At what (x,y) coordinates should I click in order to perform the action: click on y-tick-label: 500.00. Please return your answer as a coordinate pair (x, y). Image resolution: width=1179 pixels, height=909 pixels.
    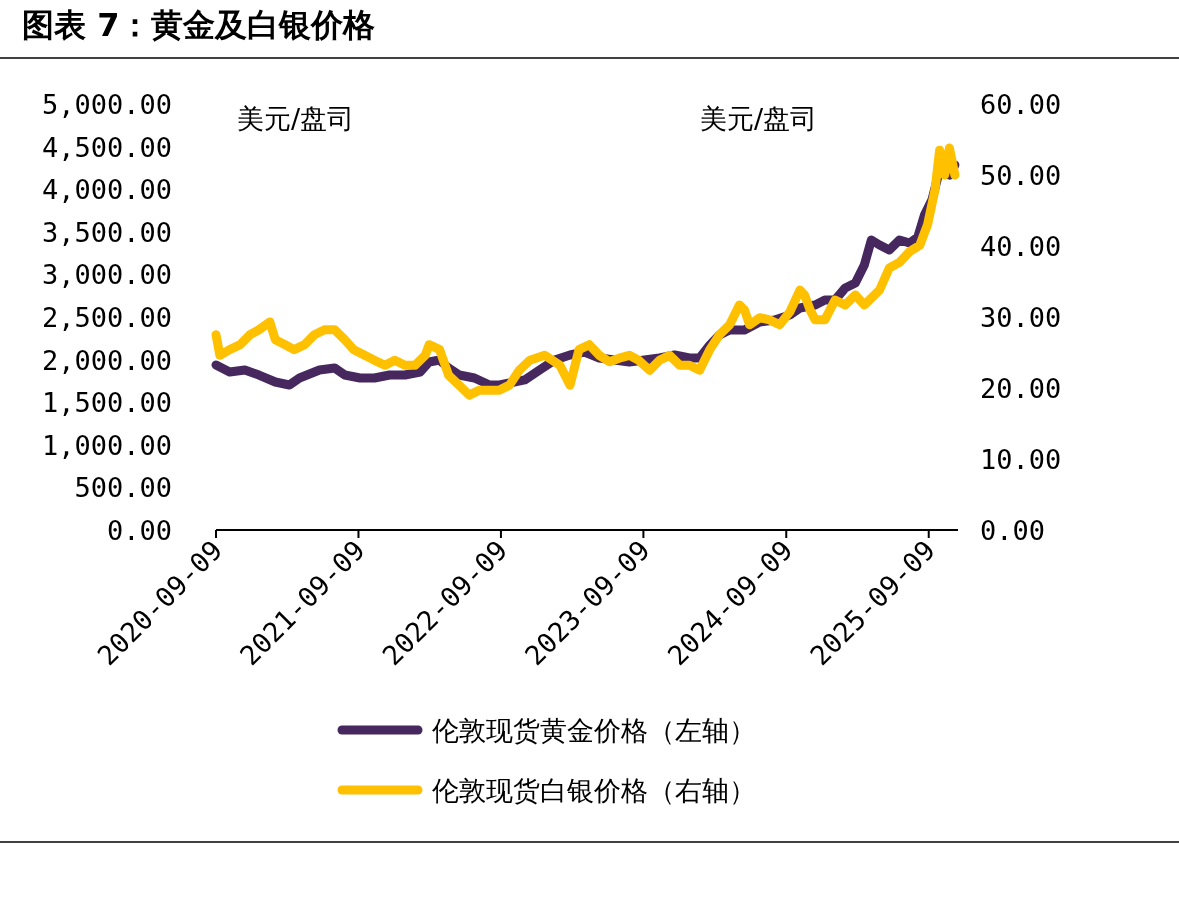
    Looking at the image, I should click on (123, 488).